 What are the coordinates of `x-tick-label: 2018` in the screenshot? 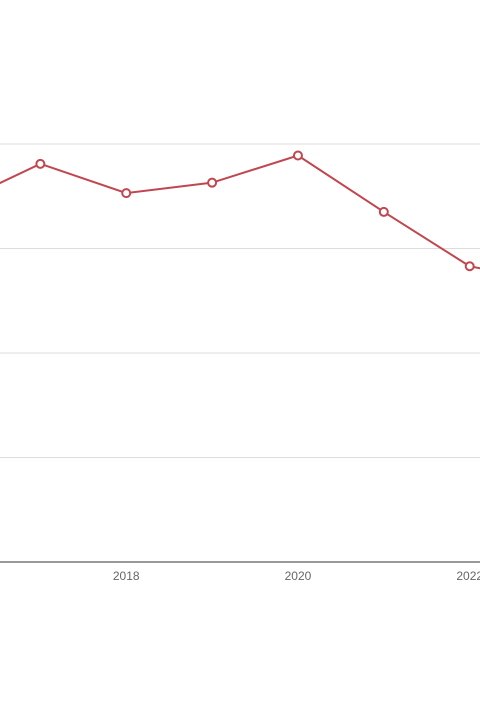 It's located at (126, 576).